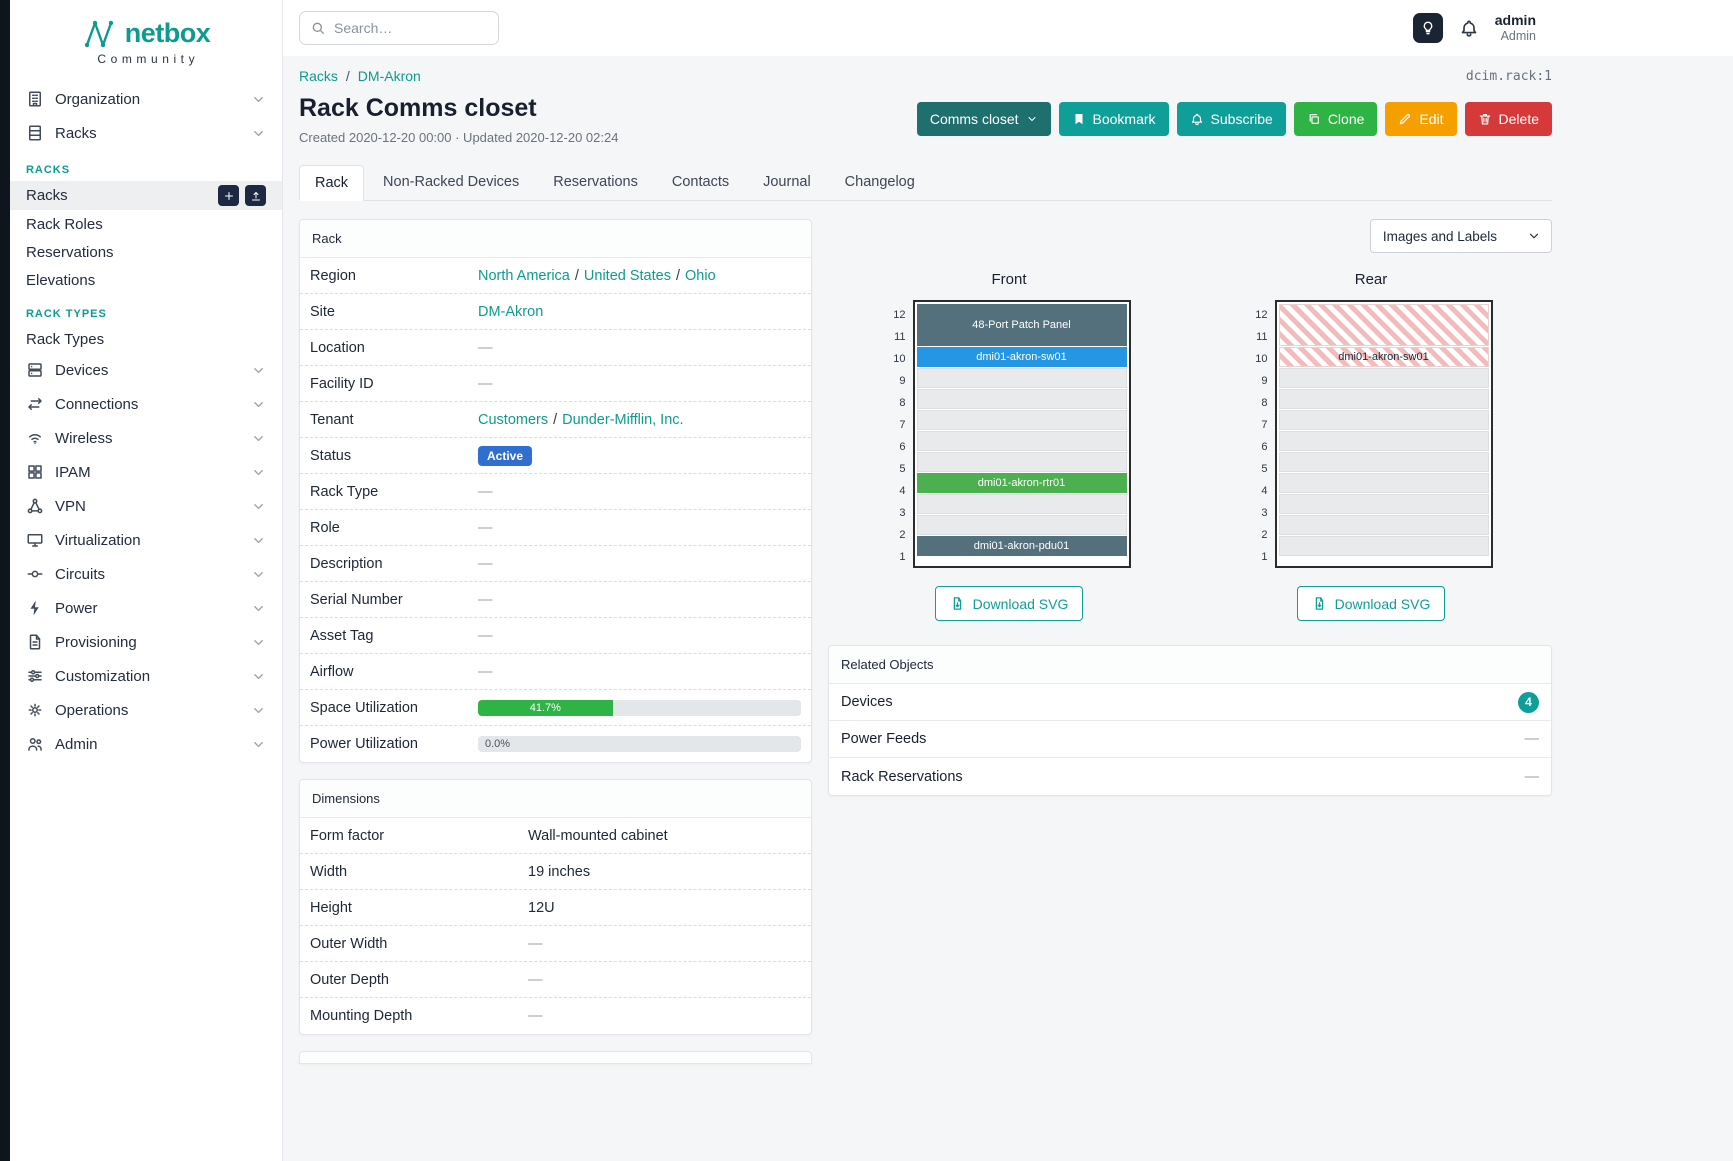 The width and height of the screenshot is (1733, 1161). Describe the element at coordinates (80, 574) in the screenshot. I see `sidebar-item-label: Circuits` at that location.